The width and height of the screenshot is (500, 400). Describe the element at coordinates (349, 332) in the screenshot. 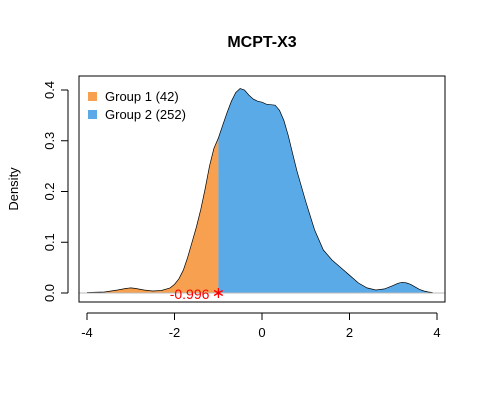

I see `x-tick-label: 2` at that location.